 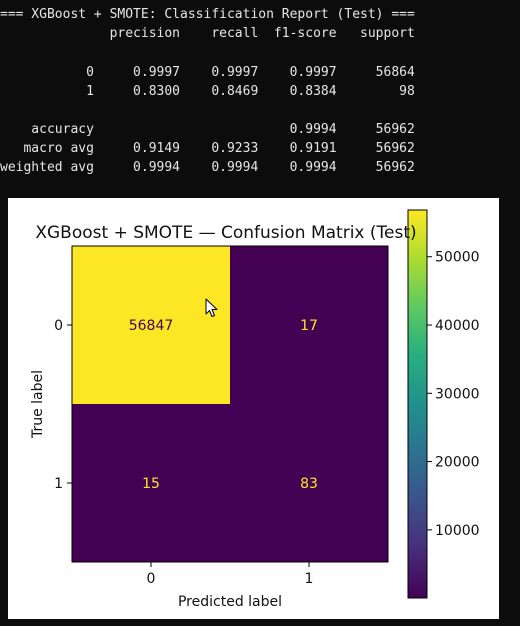 I want to click on report-class-1-line: 1 0.8300 0.8469 0.8384 98, so click(x=207, y=91).